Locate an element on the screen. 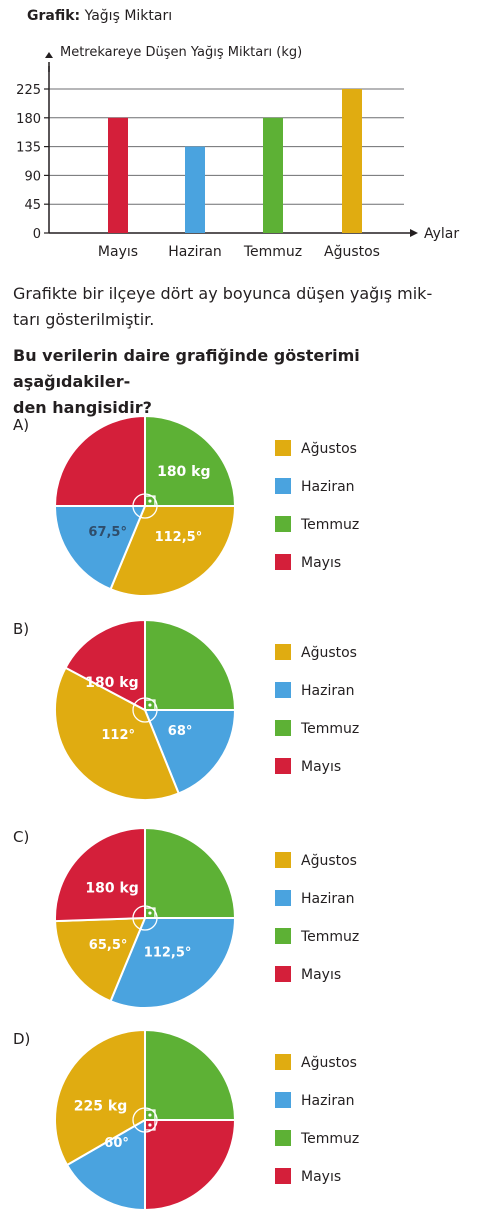 The image size is (477, 1222). pie-annotation: 225 kg is located at coordinates (100, 1107).